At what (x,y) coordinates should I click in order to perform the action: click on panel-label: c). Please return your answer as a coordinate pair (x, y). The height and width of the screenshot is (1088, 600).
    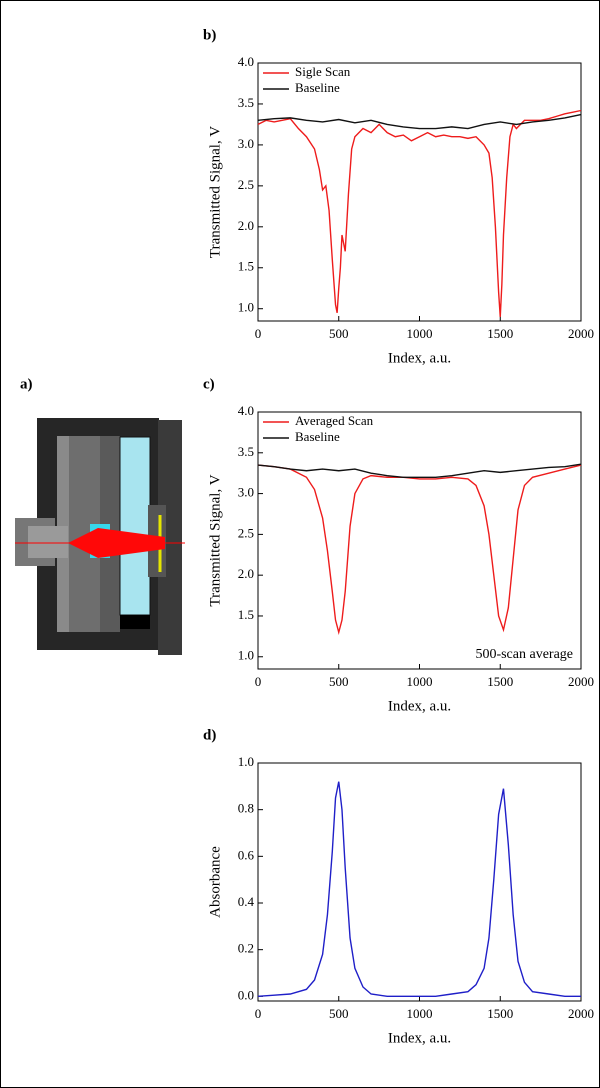
    Looking at the image, I should click on (209, 384).